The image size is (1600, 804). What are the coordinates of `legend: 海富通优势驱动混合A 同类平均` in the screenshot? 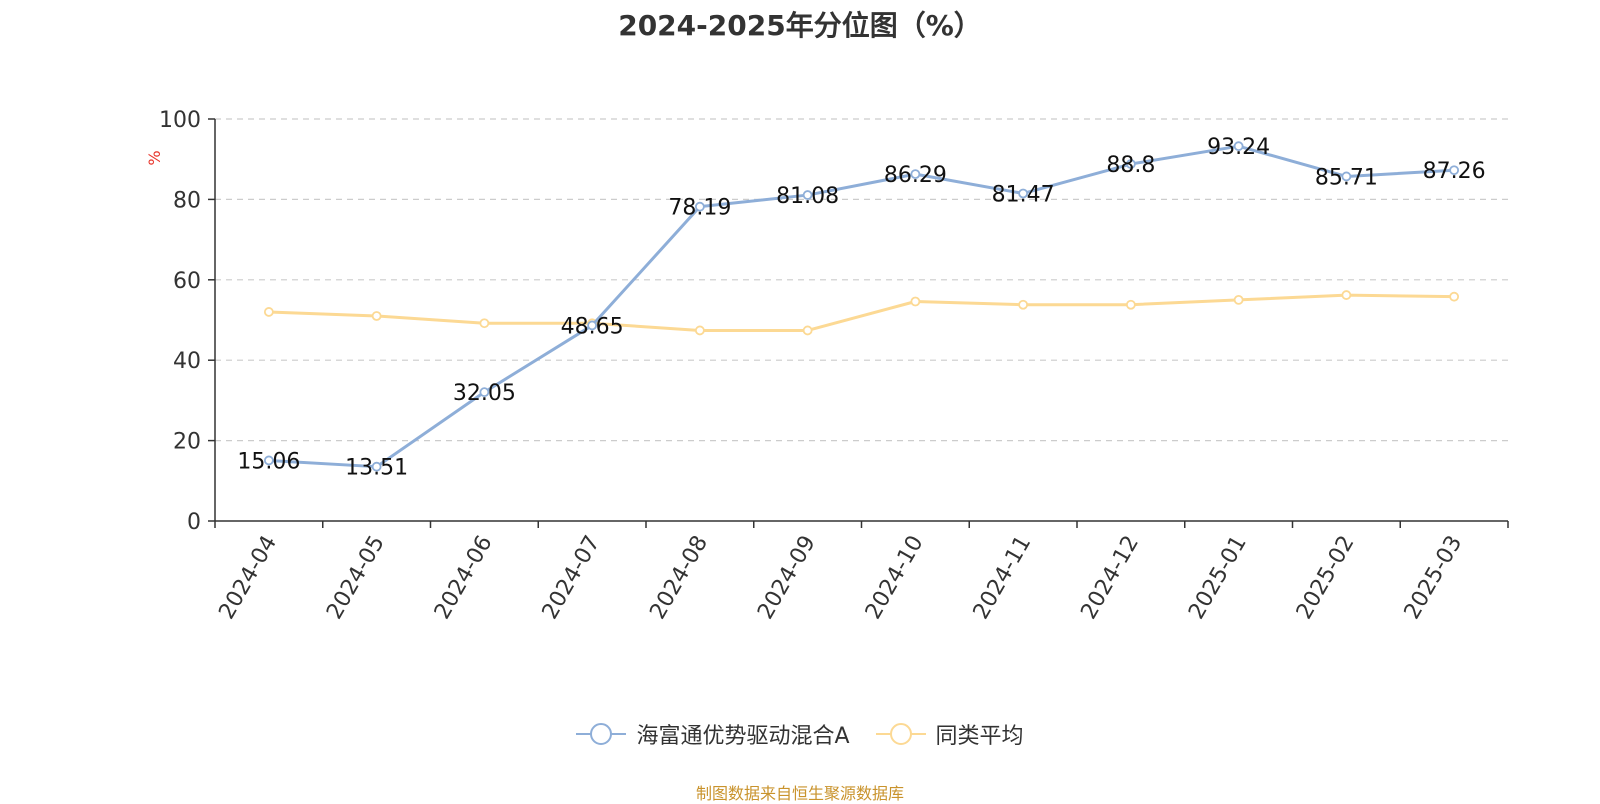 It's located at (800, 734).